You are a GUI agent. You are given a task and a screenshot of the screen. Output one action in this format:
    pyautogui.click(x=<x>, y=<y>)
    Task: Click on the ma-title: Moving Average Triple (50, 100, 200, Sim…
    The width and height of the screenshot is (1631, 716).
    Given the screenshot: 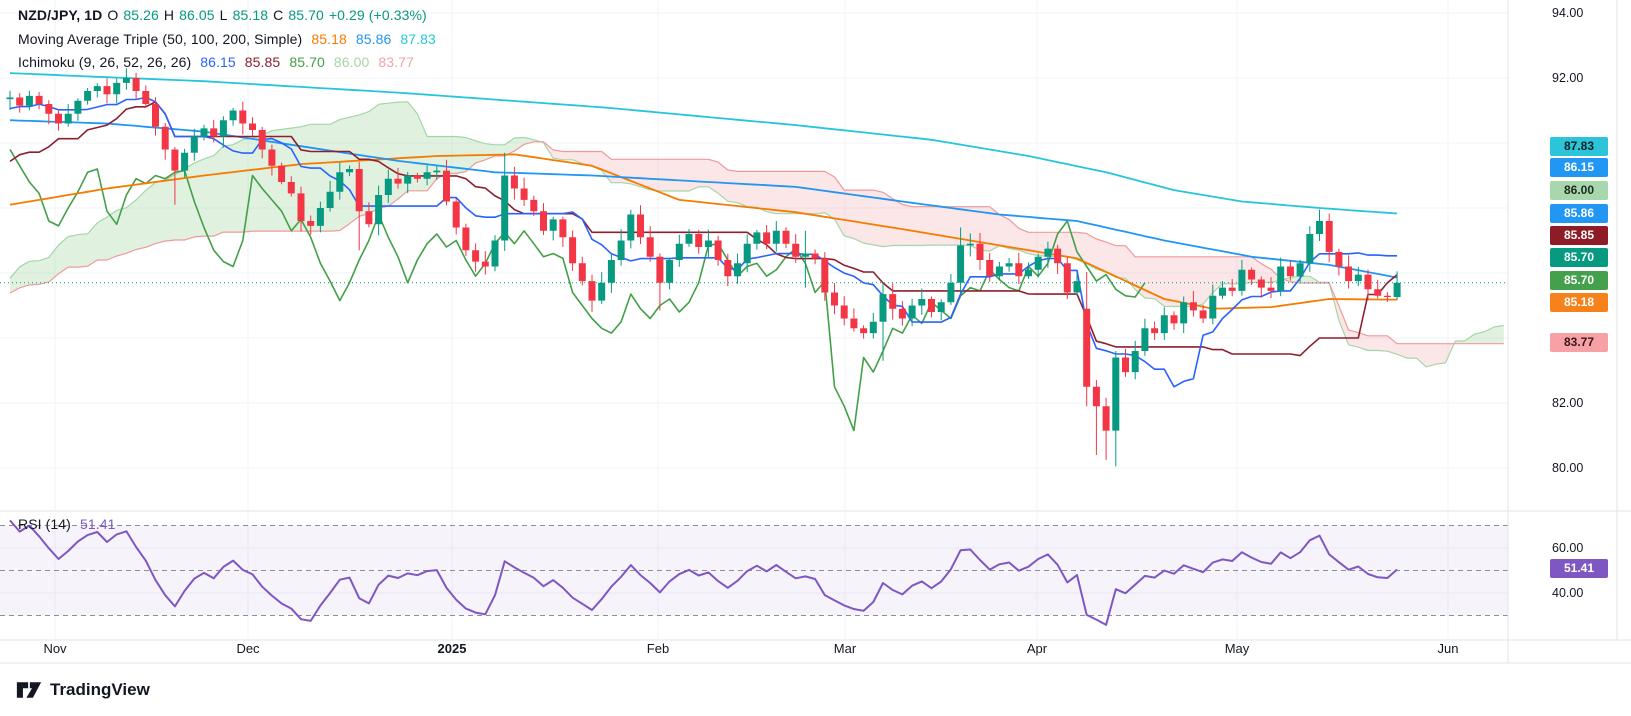 What is the action you would take?
    pyautogui.click(x=160, y=39)
    